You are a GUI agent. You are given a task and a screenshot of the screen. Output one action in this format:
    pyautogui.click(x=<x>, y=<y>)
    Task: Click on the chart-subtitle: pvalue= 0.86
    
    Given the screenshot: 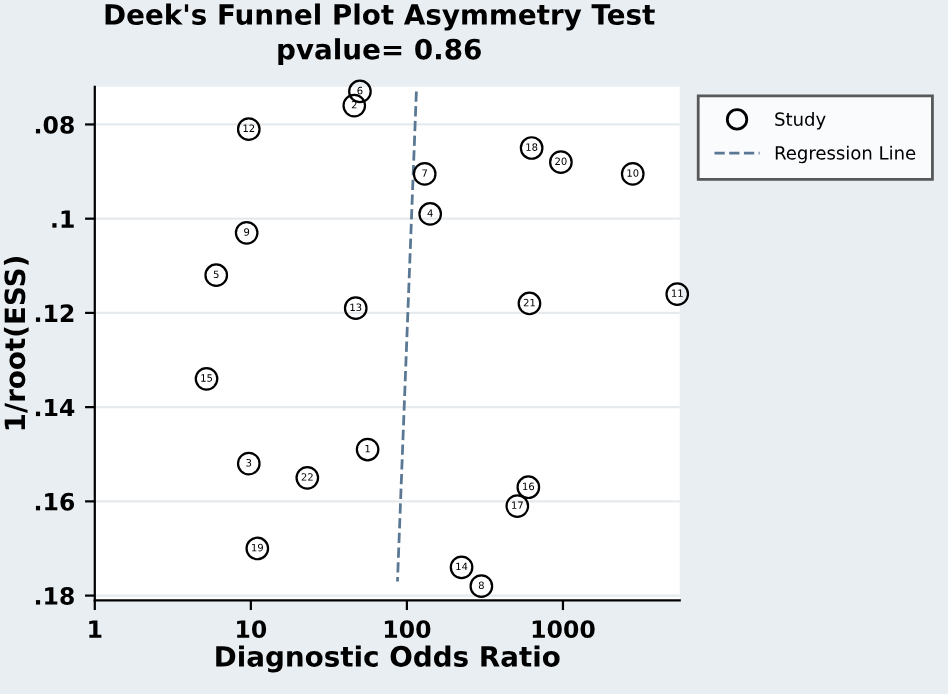 What is the action you would take?
    pyautogui.click(x=379, y=52)
    